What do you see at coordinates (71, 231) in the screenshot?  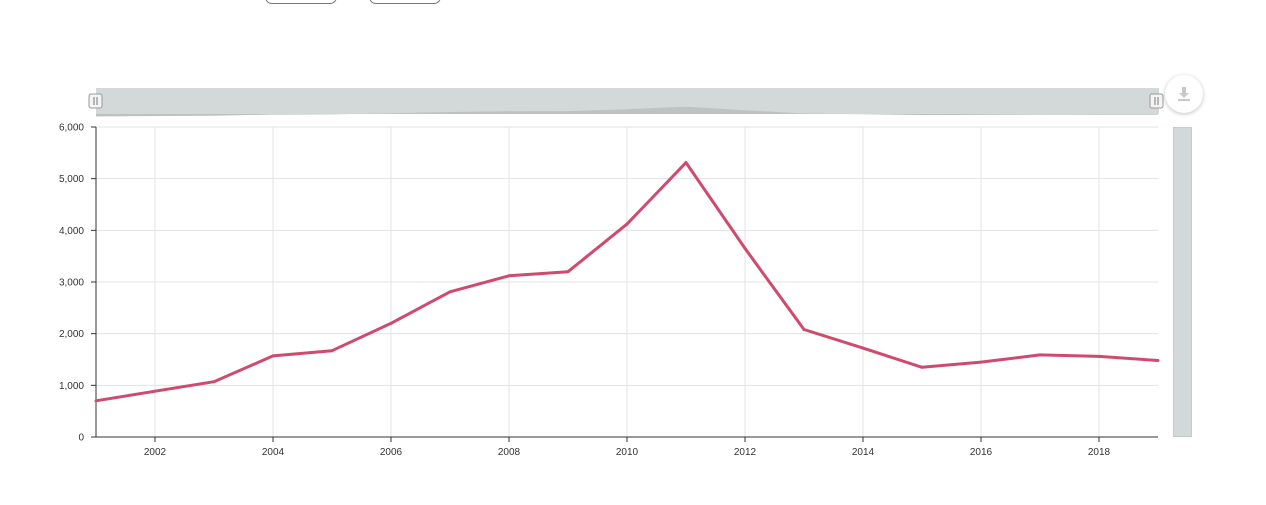 I see `y-tick-label: 4,000` at bounding box center [71, 231].